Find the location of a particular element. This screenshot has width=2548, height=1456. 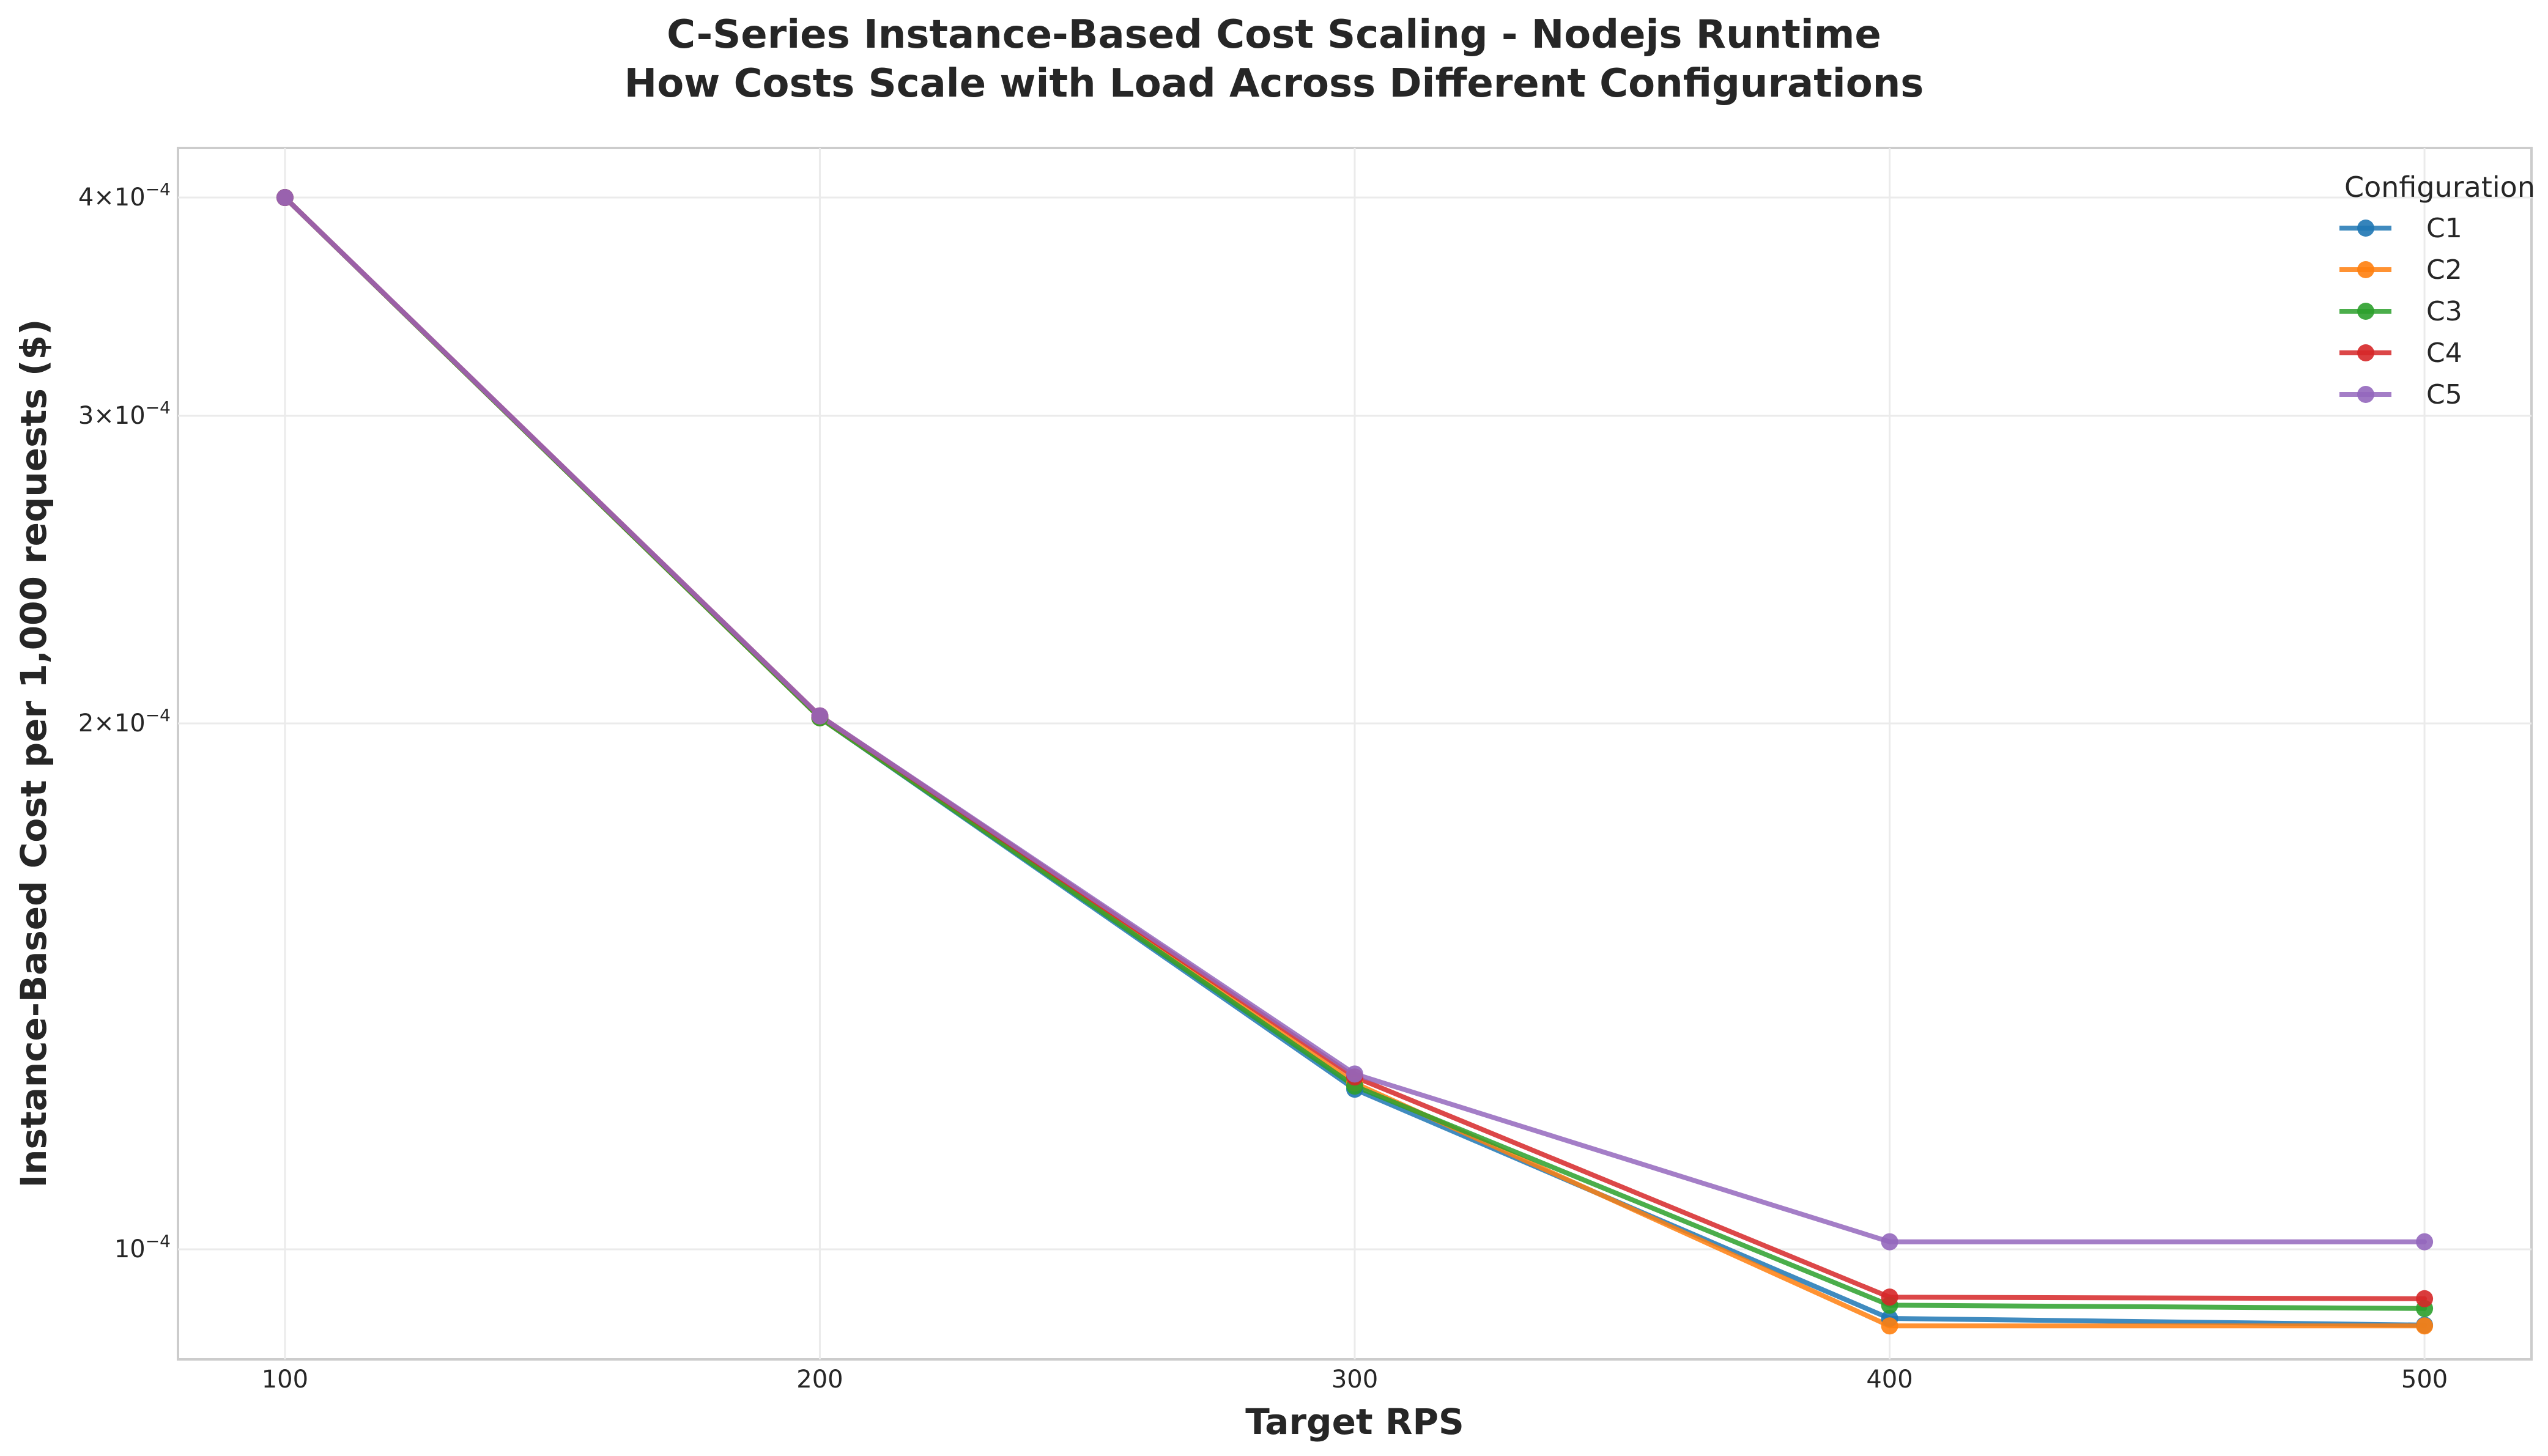

legend: Configuration C1 C2 C3 C4 C5 is located at coordinates (2437, 290).